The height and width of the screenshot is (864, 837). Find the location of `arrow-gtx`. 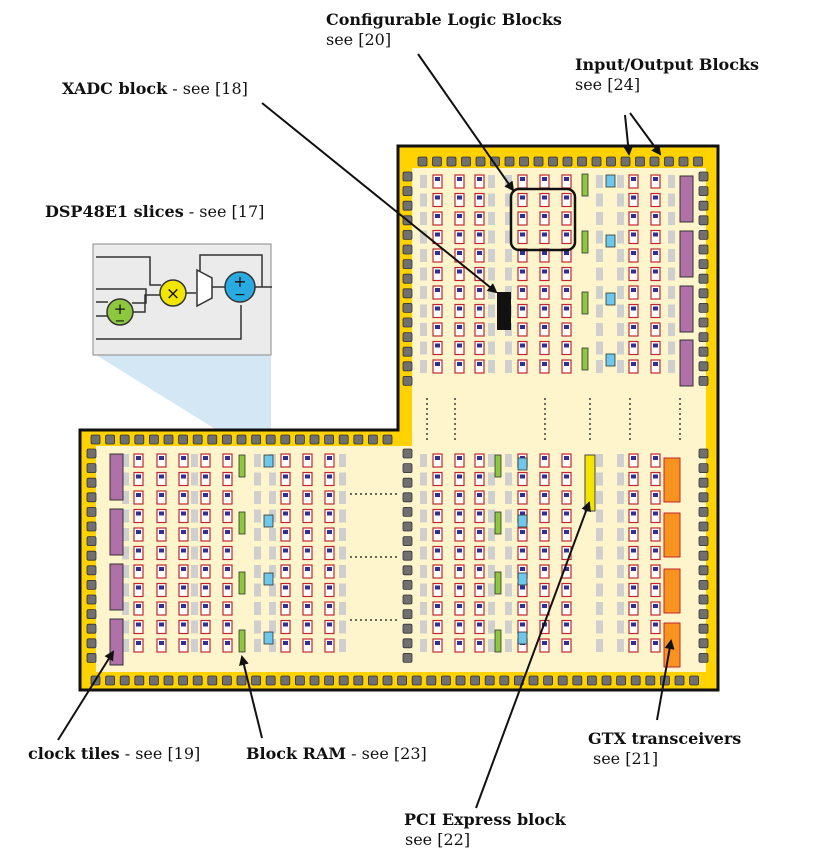

arrow-gtx is located at coordinates (665, 680).